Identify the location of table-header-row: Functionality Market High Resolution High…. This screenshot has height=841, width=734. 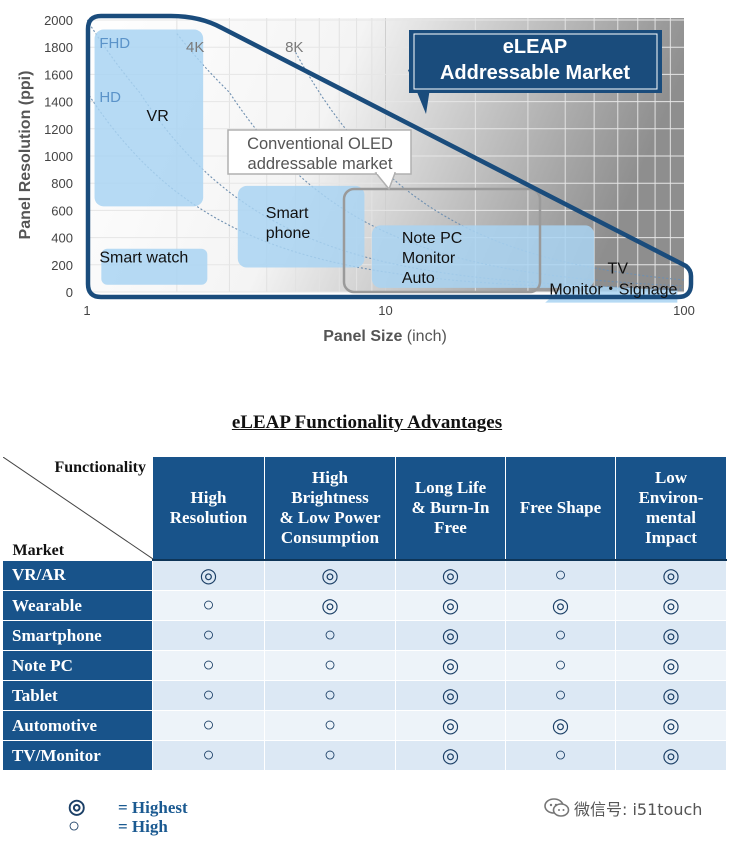
(364, 508).